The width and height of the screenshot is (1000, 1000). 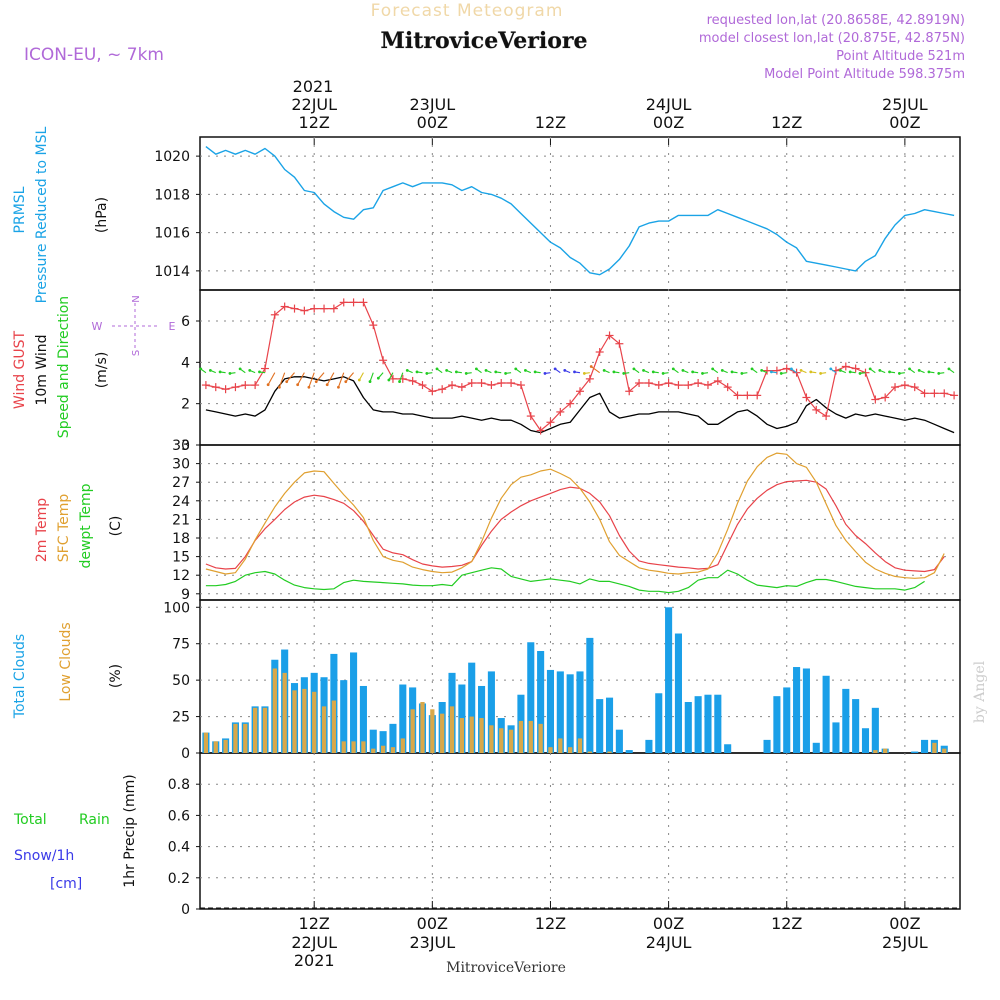 What do you see at coordinates (314, 122) in the screenshot?
I see `top-axis-hour: 12Z` at bounding box center [314, 122].